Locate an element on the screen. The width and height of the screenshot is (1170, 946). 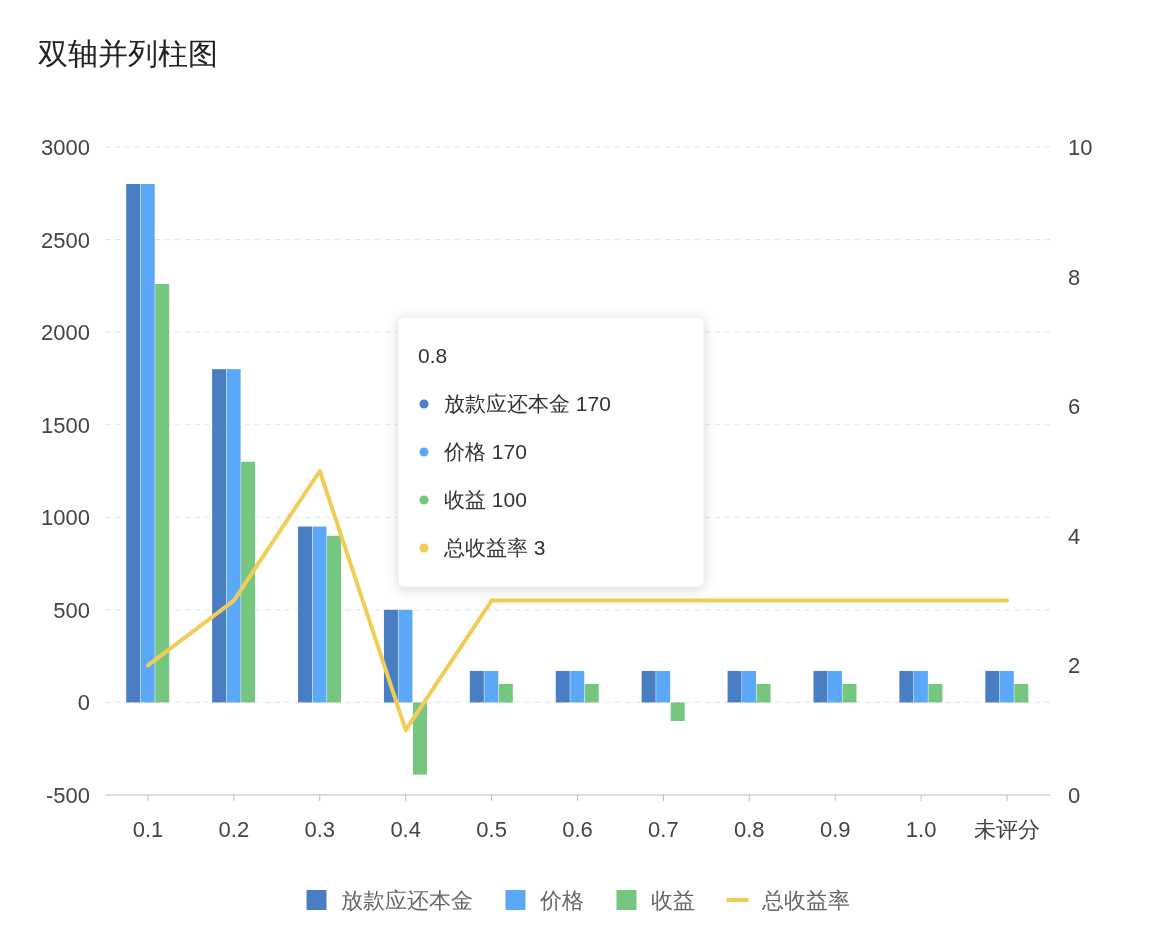
y2-tick-label: 0 is located at coordinates (1074, 795).